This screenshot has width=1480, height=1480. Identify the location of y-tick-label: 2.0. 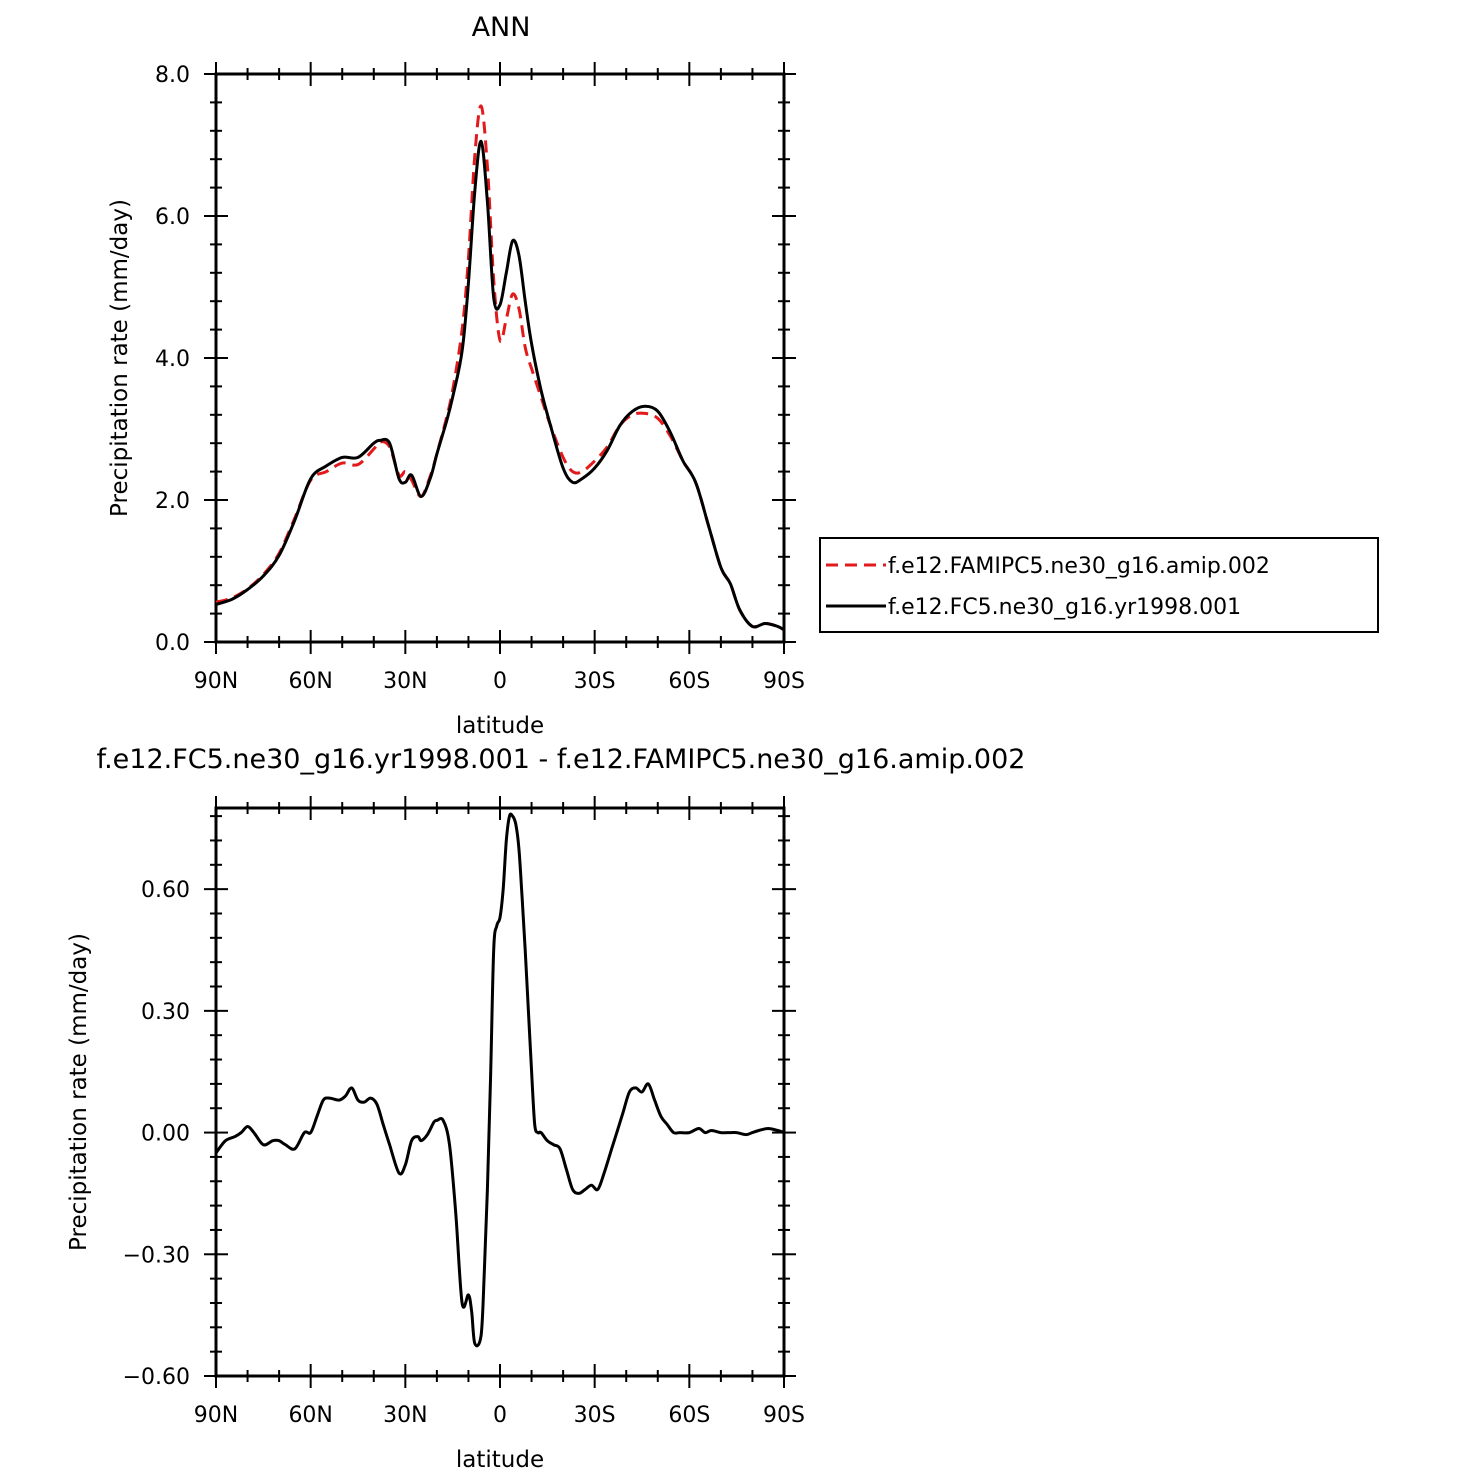
(172, 501).